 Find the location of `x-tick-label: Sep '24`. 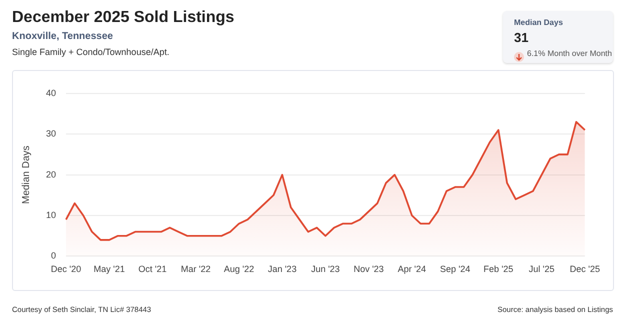

x-tick-label: Sep '24 is located at coordinates (455, 269).